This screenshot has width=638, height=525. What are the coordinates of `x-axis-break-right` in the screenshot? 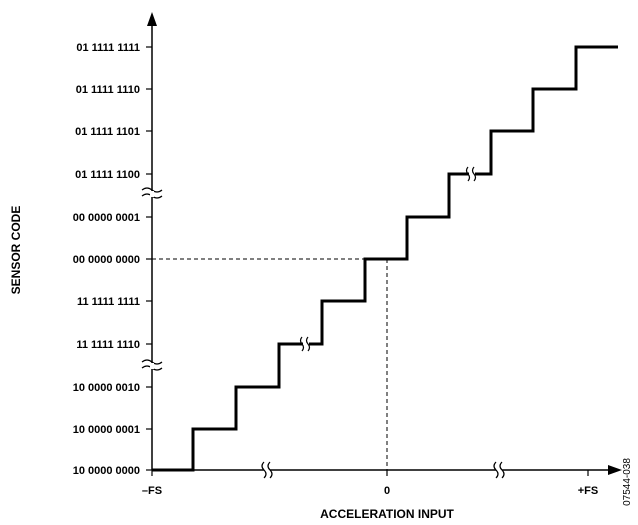 It's located at (499, 470).